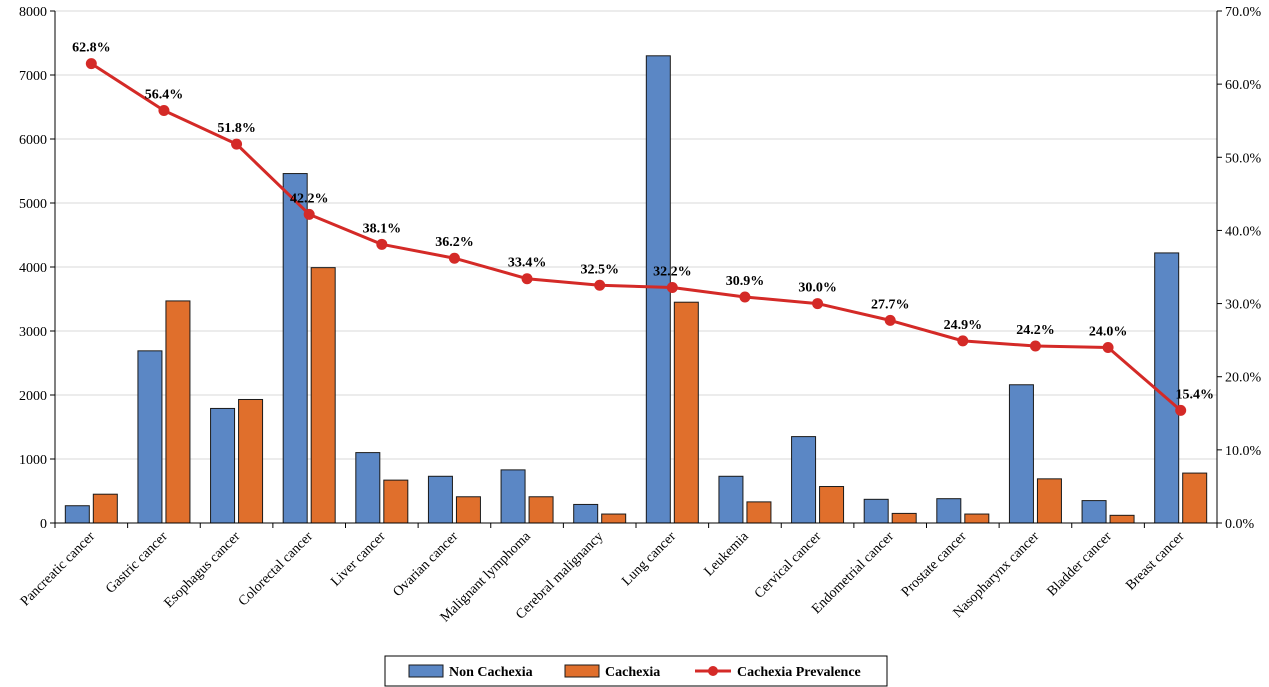 The height and width of the screenshot is (687, 1269). I want to click on prevalence-data-label: 62.8%, so click(91, 48).